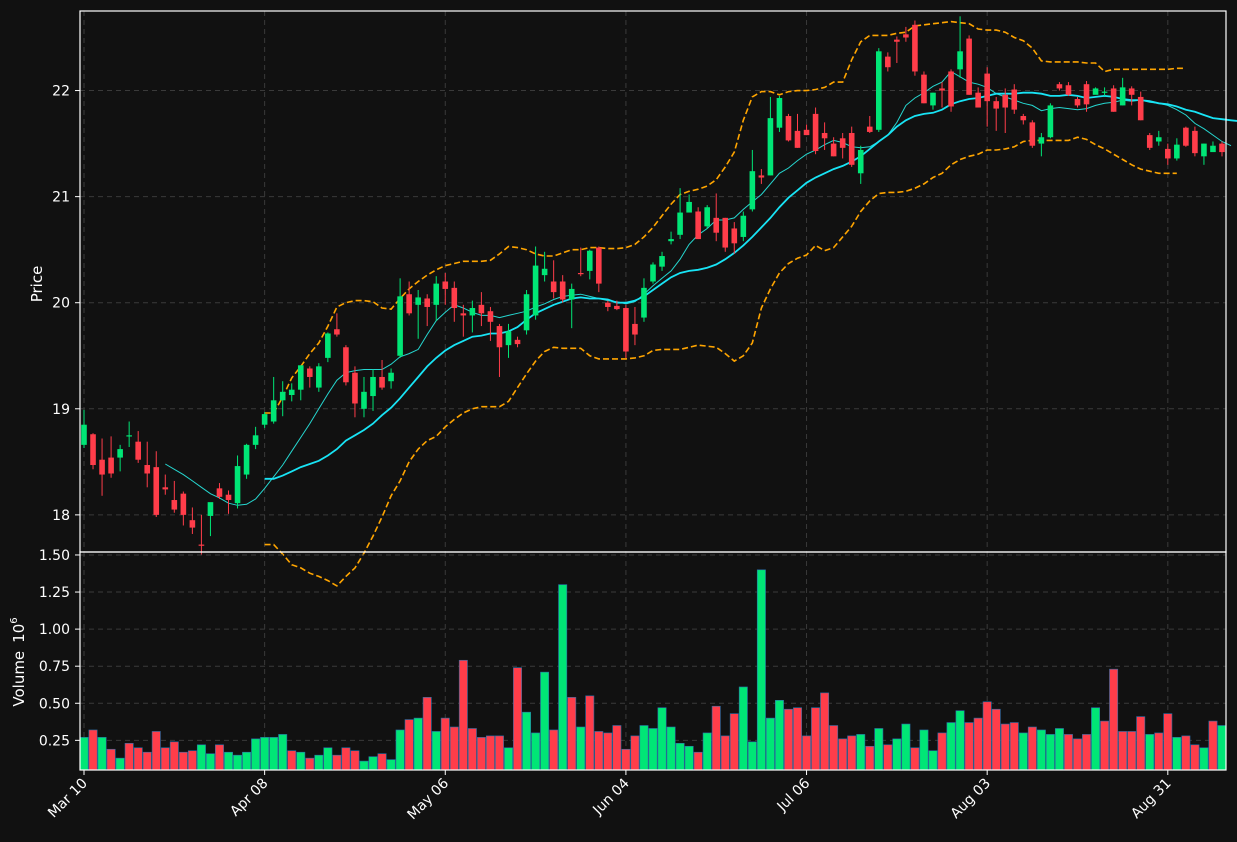 This screenshot has height=842, width=1237. Describe the element at coordinates (59, 648) in the screenshot. I see `volume-y-ticks: 0.25 0.50 0.75 1.00 1.25 1.50` at that location.